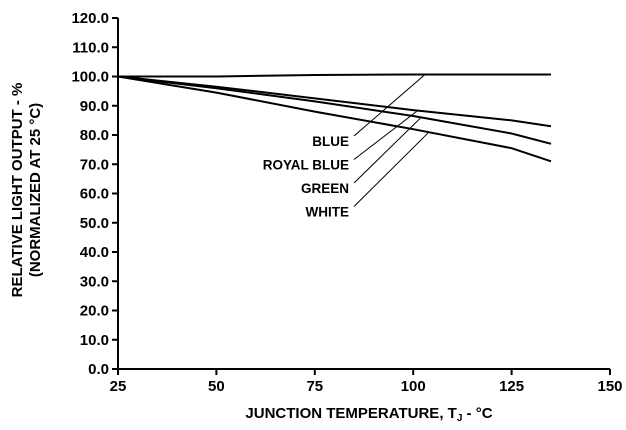  I want to click on series-line-white, so click(334, 119).